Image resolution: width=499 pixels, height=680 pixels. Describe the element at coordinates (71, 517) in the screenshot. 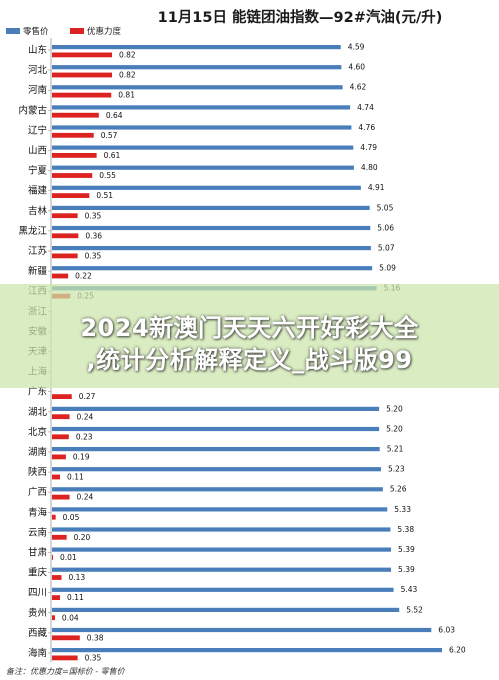

I see `discount-value-label: 0.05` at that location.